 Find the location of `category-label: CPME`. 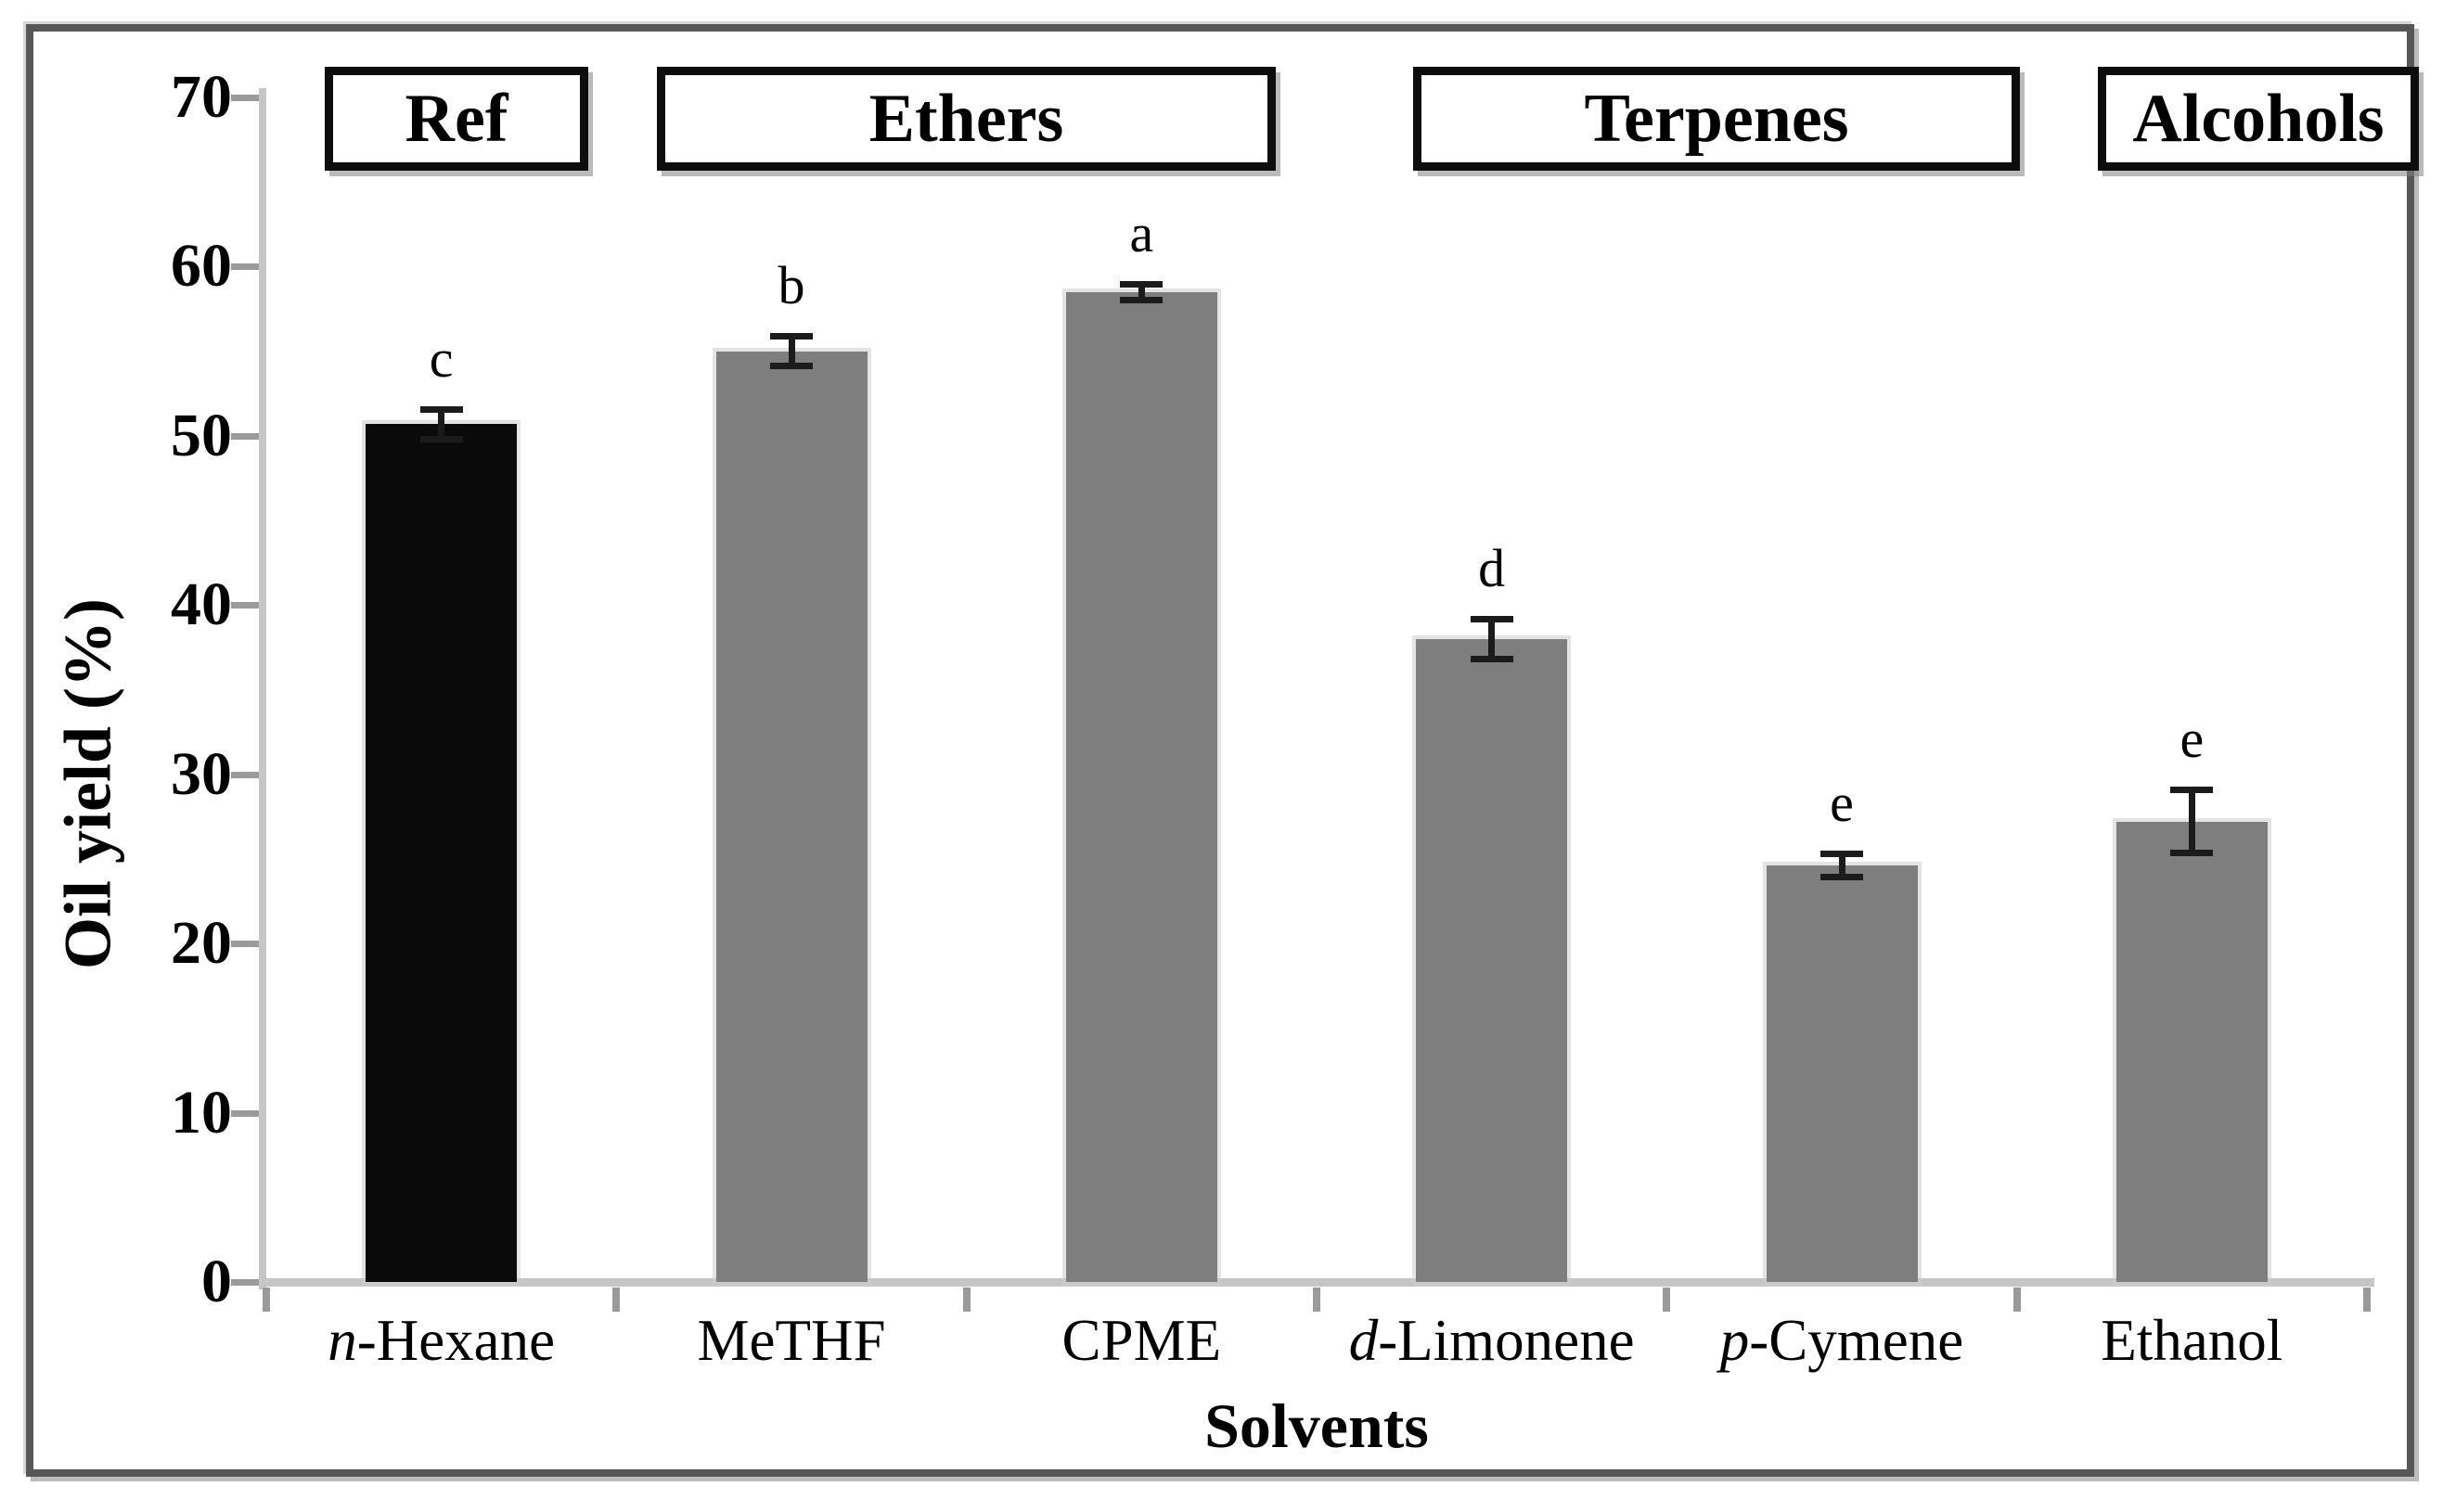

category-label: CPME is located at coordinates (1141, 1340).